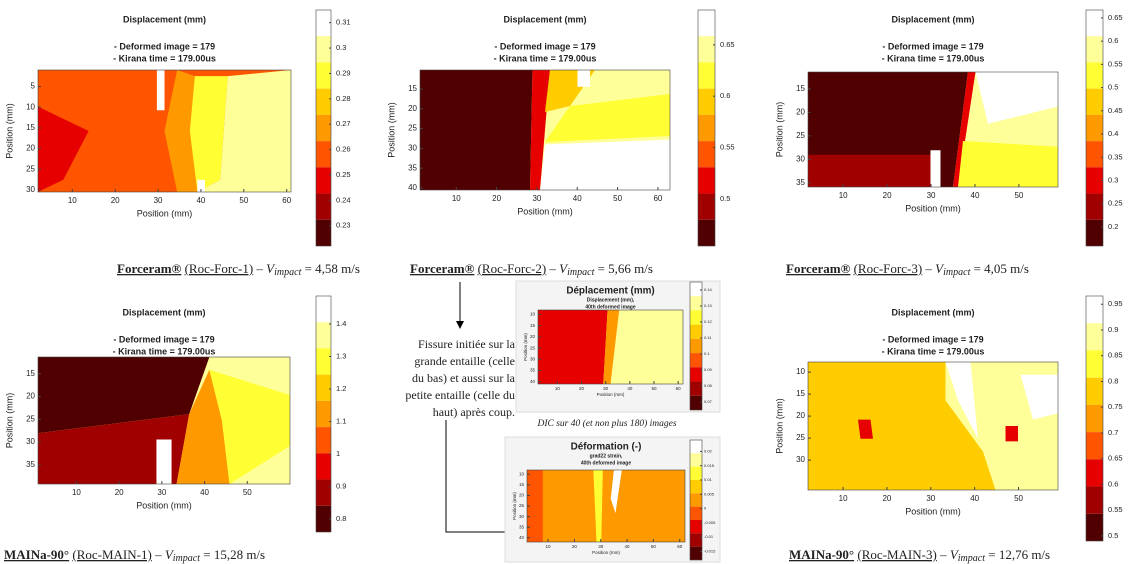 This screenshot has height=564, width=1137. I want to click on x-tick-label: 60, so click(680, 546).